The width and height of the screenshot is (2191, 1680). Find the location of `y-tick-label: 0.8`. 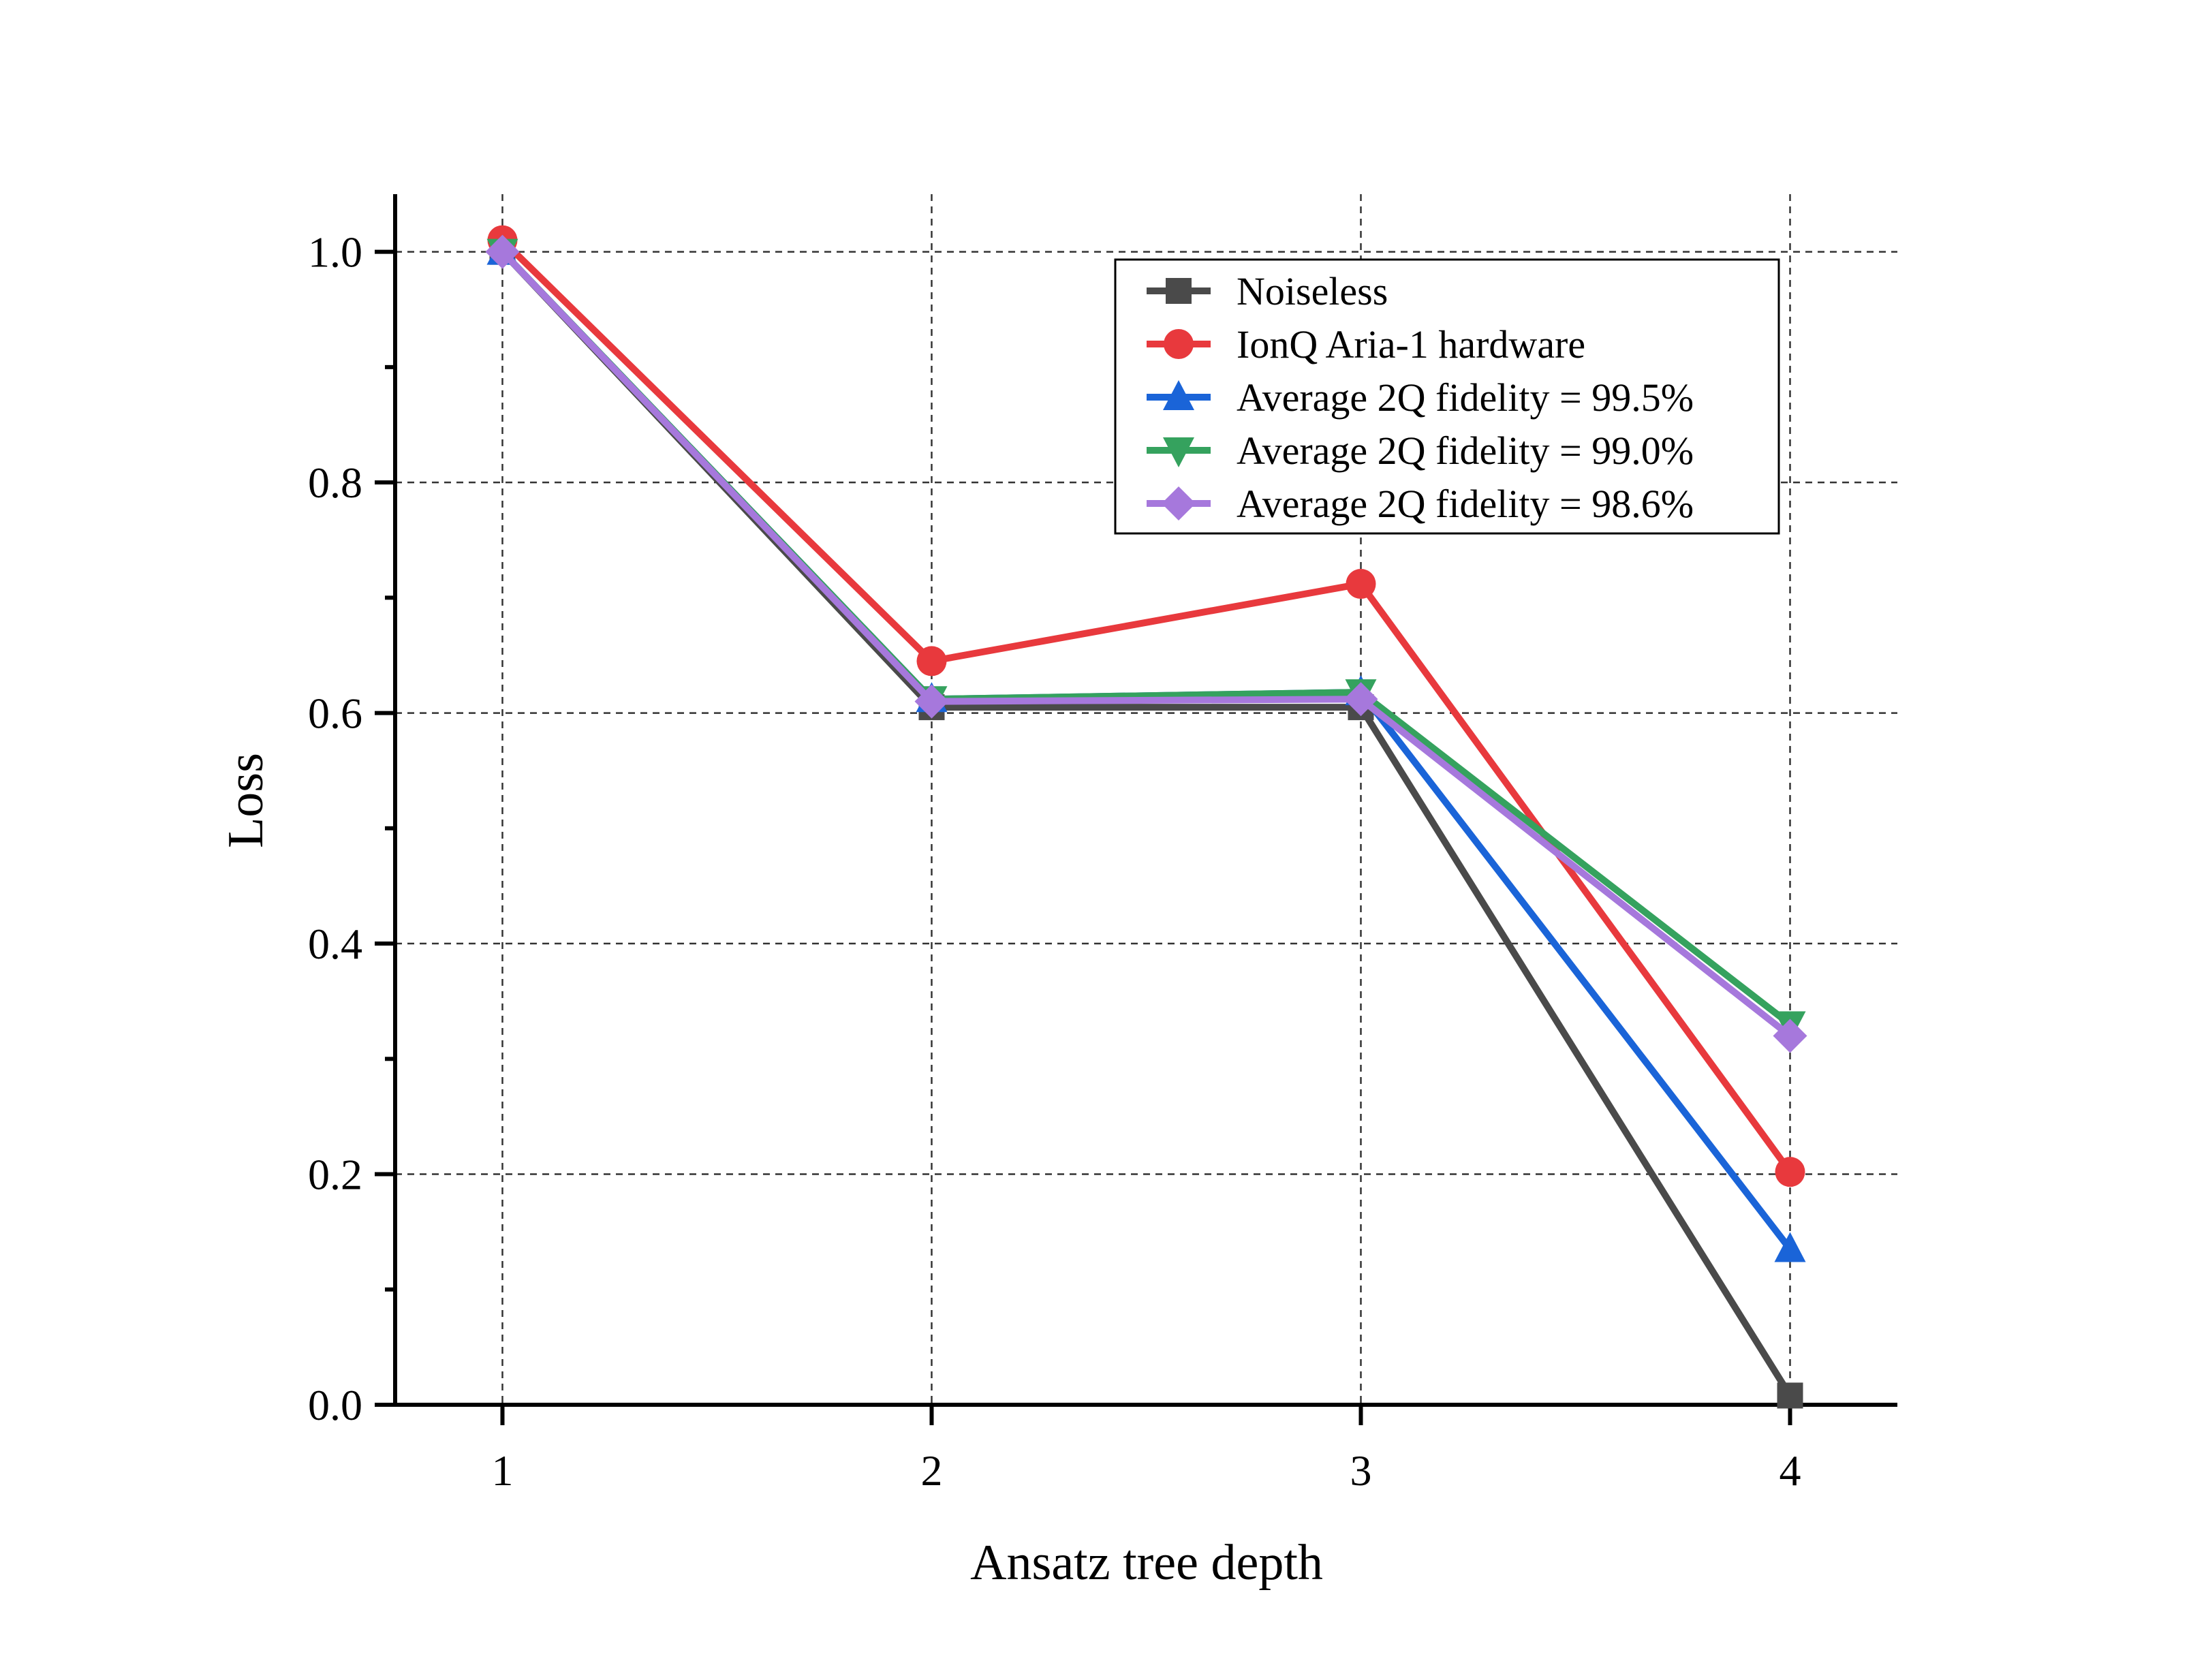

y-tick-label: 0.8 is located at coordinates (335, 482).